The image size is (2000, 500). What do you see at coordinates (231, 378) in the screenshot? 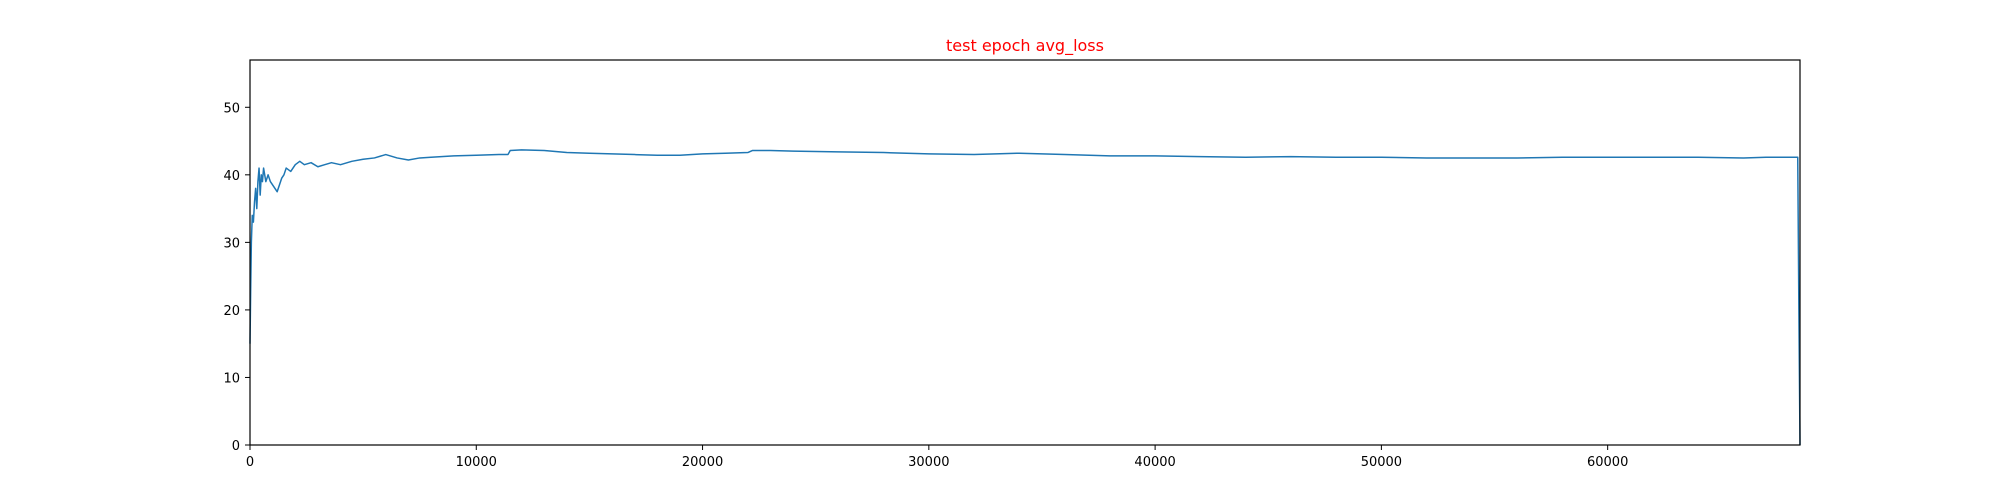
I see `y-tick-label: 10` at bounding box center [231, 378].